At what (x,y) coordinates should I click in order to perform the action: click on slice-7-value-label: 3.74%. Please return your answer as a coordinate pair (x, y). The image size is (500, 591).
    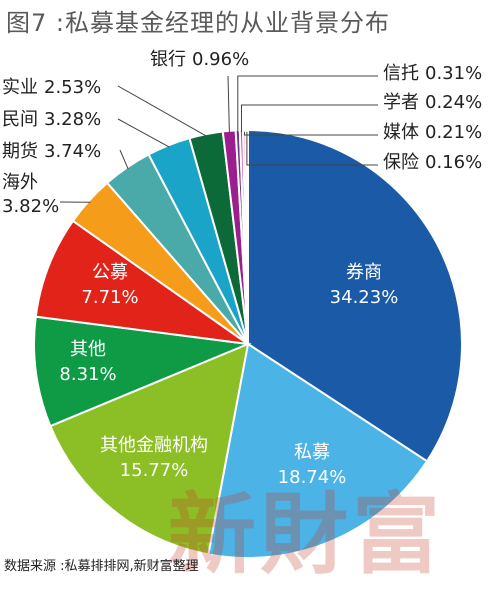
    Looking at the image, I should click on (72, 151).